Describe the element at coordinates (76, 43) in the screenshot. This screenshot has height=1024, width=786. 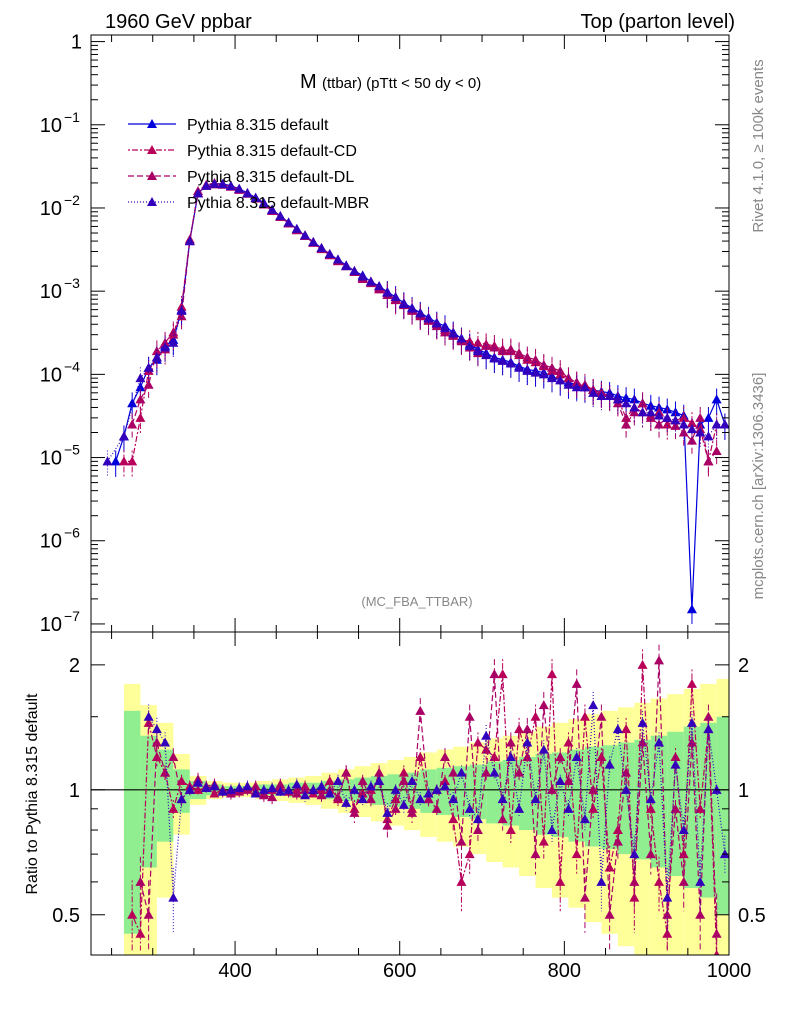
I see `y-tick-label: 1` at that location.